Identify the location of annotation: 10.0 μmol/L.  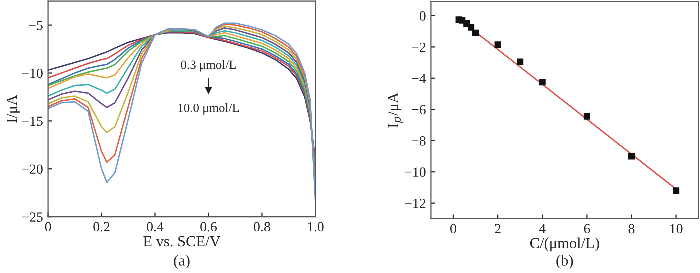
(209, 109).